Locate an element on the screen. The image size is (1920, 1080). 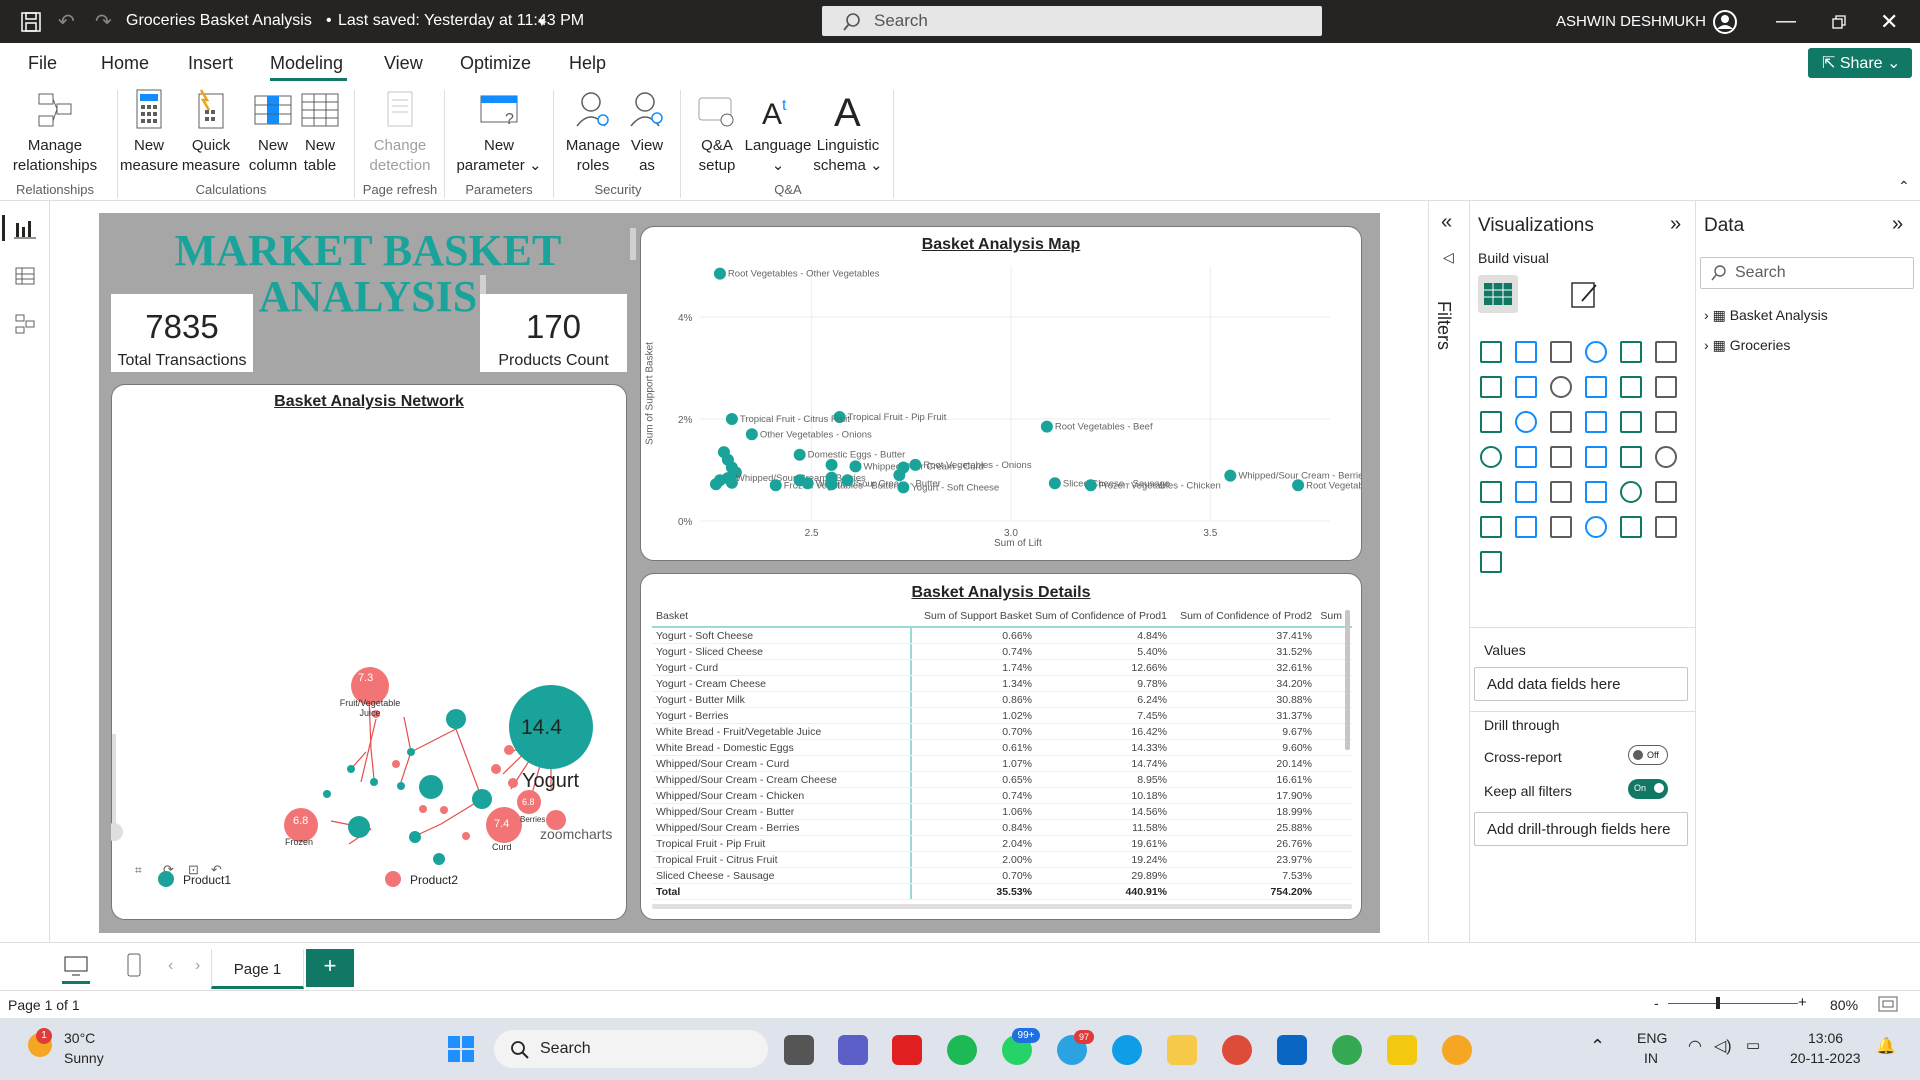
search-box: Search is located at coordinates (1072, 21).